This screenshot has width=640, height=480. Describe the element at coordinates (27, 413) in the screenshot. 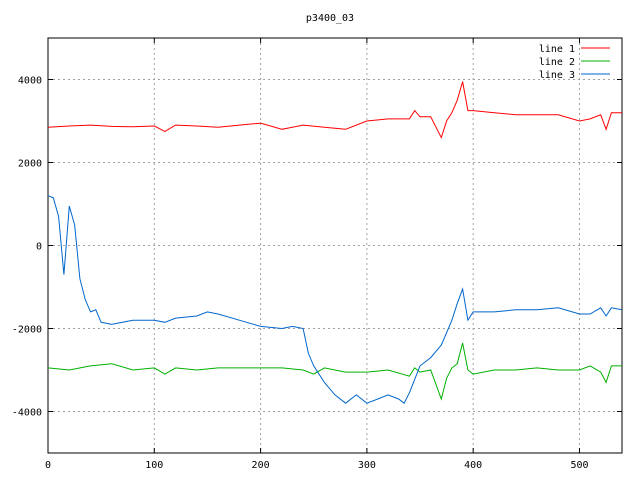

I see `y-tick-label: -4000` at that location.